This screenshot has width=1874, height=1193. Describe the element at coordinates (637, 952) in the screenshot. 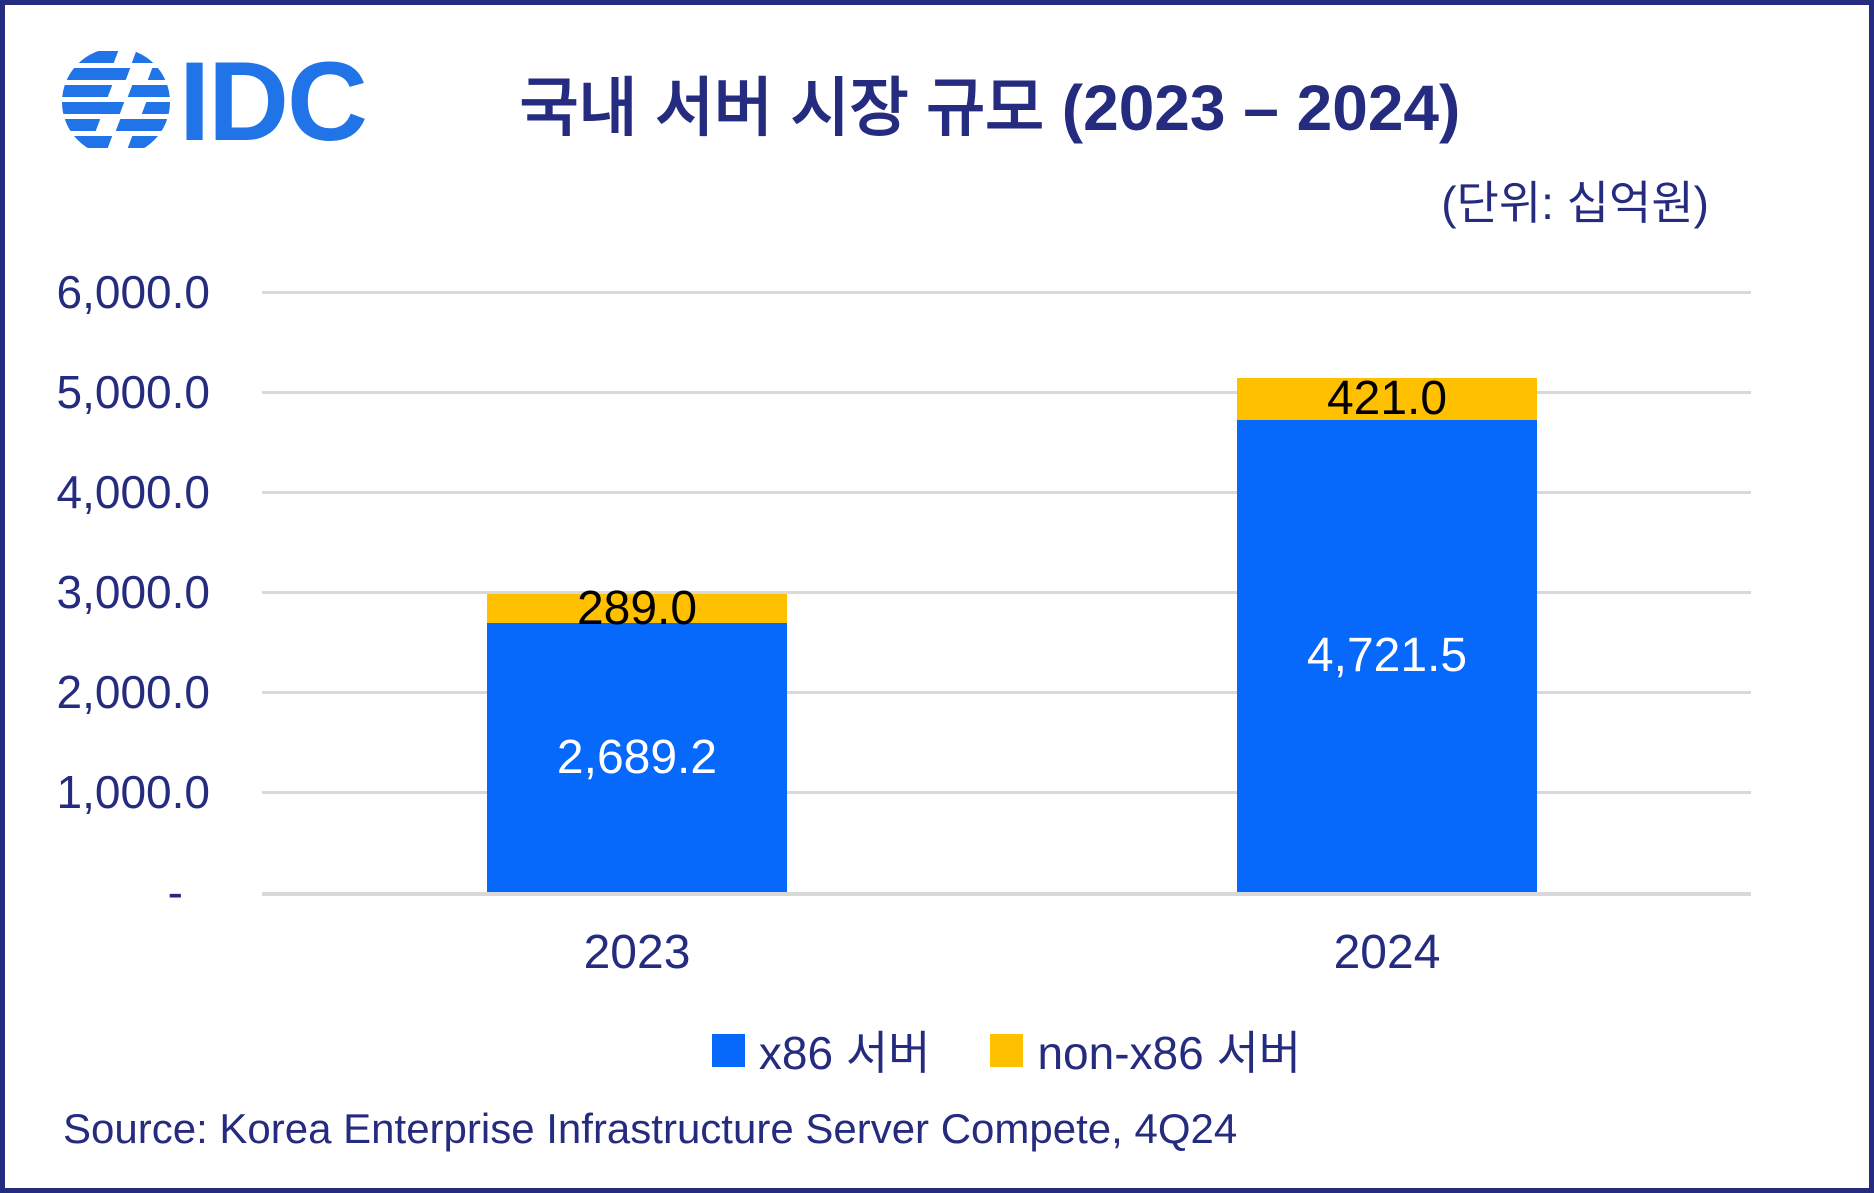

I see `x-axis-label-2023: 2023` at that location.